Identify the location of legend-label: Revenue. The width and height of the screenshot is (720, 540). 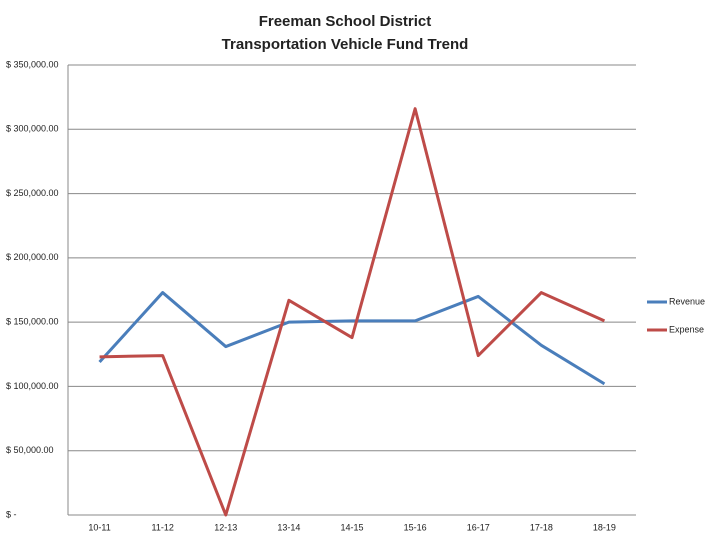
(687, 301).